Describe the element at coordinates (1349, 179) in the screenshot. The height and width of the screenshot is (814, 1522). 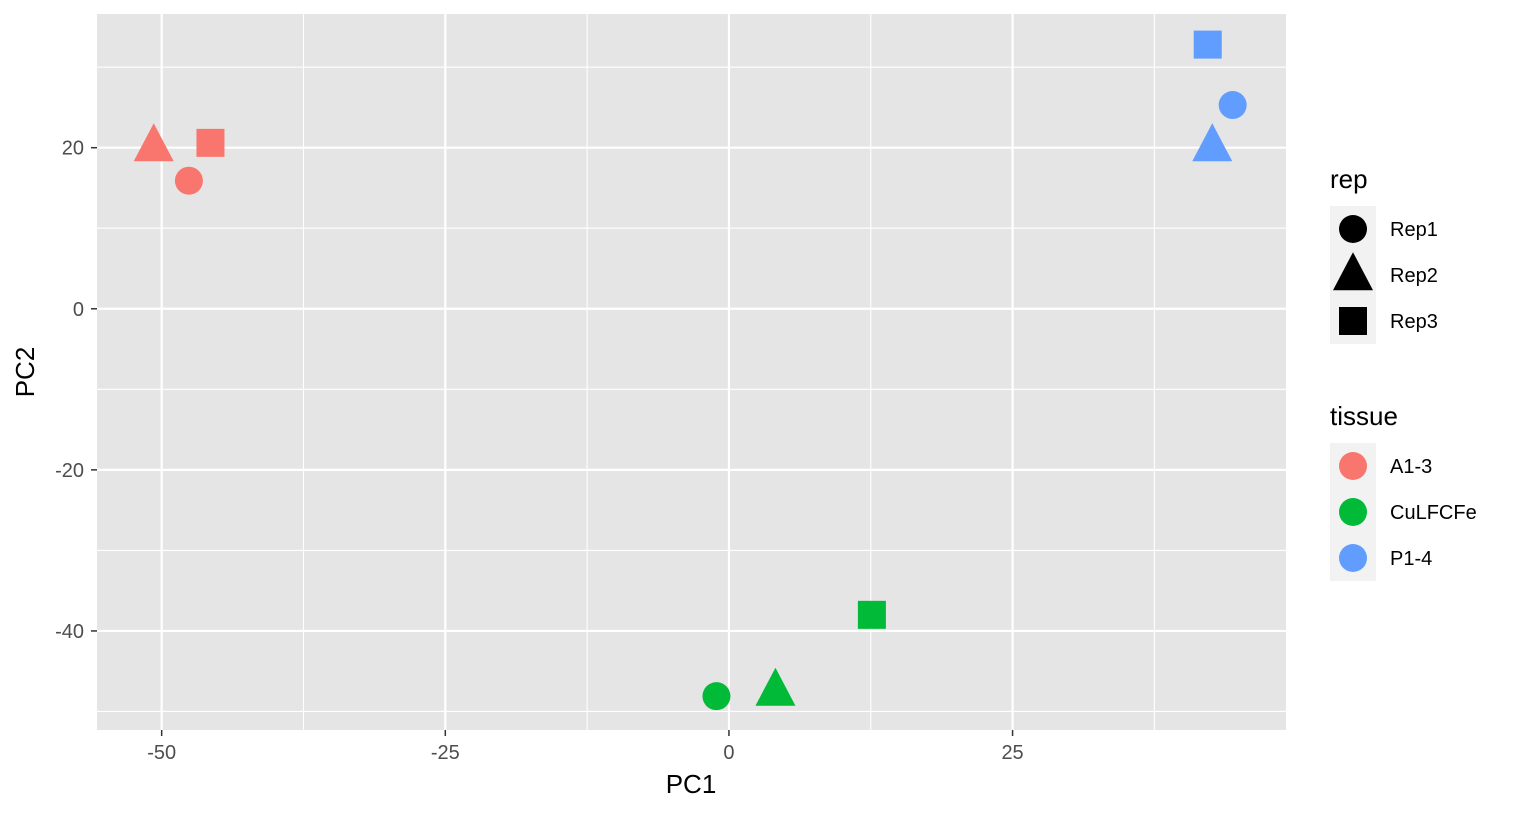
I see `legend-title: rep` at that location.